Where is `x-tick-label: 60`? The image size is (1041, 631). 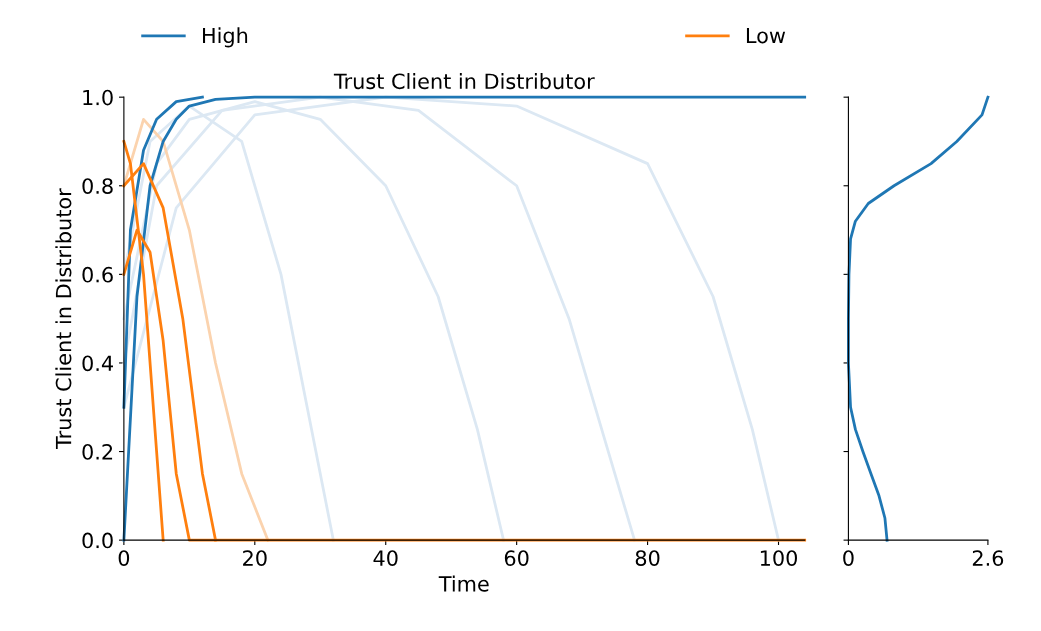 x-tick-label: 60 is located at coordinates (516, 558).